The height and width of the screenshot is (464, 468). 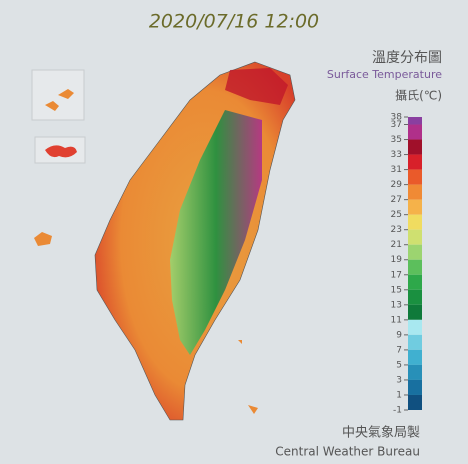 What do you see at coordinates (396, 230) in the screenshot?
I see `colorbar-label: 23` at bounding box center [396, 230].